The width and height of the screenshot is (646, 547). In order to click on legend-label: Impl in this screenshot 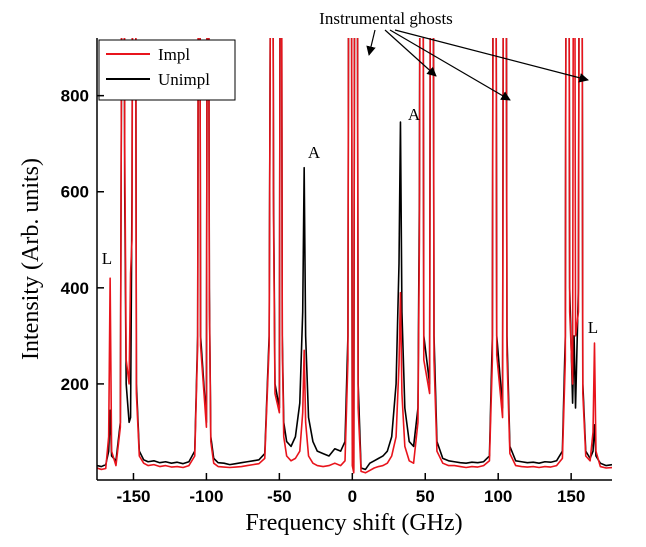, I will do `click(174, 54)`.